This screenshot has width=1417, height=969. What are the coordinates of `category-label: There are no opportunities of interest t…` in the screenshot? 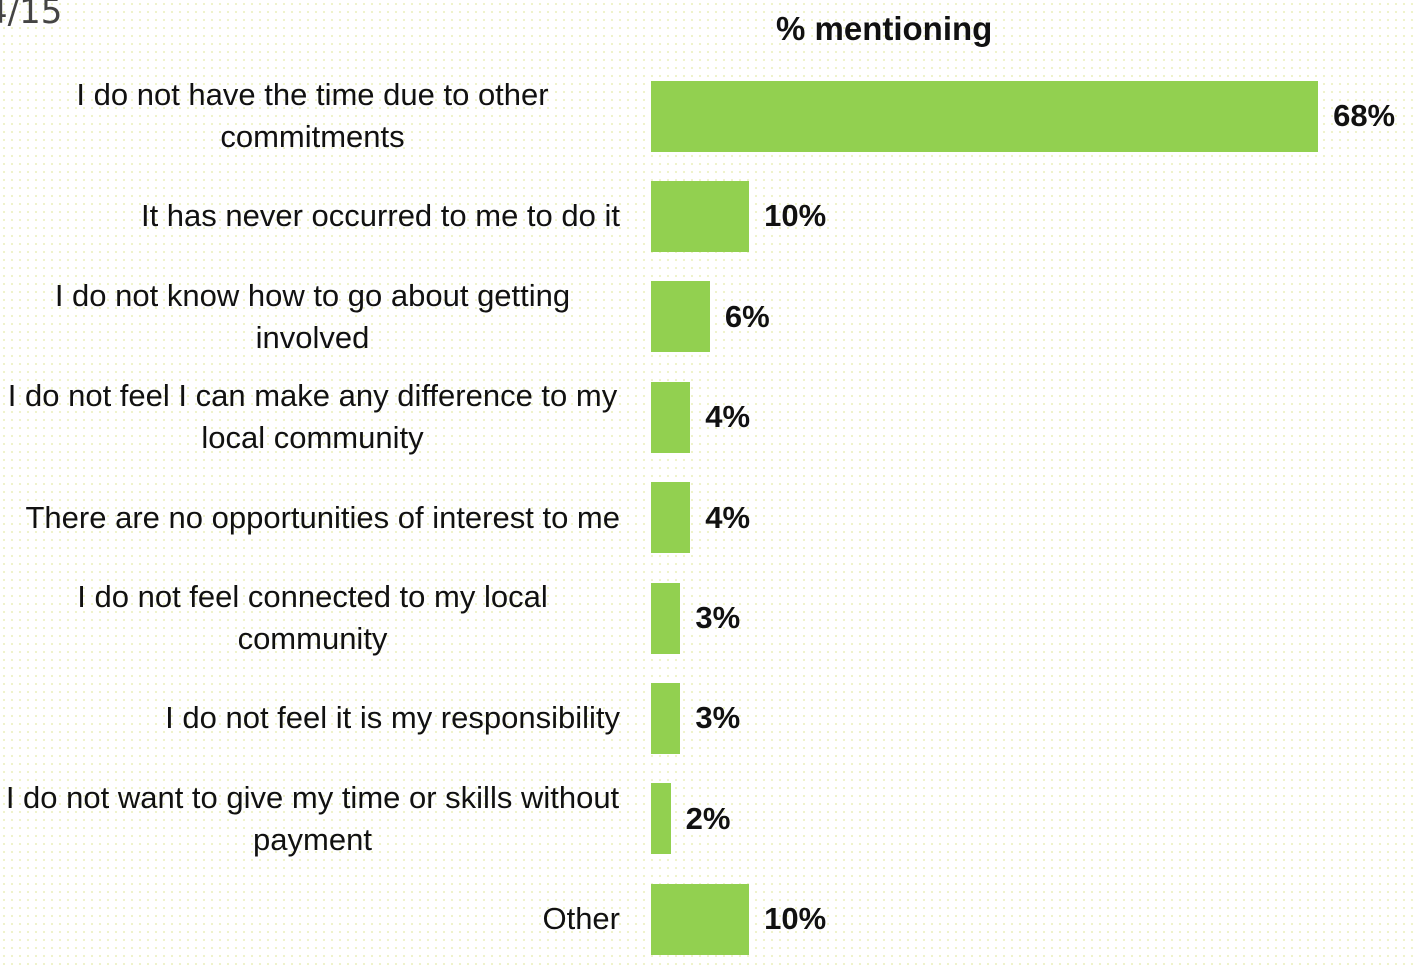 It's located at (323, 517).